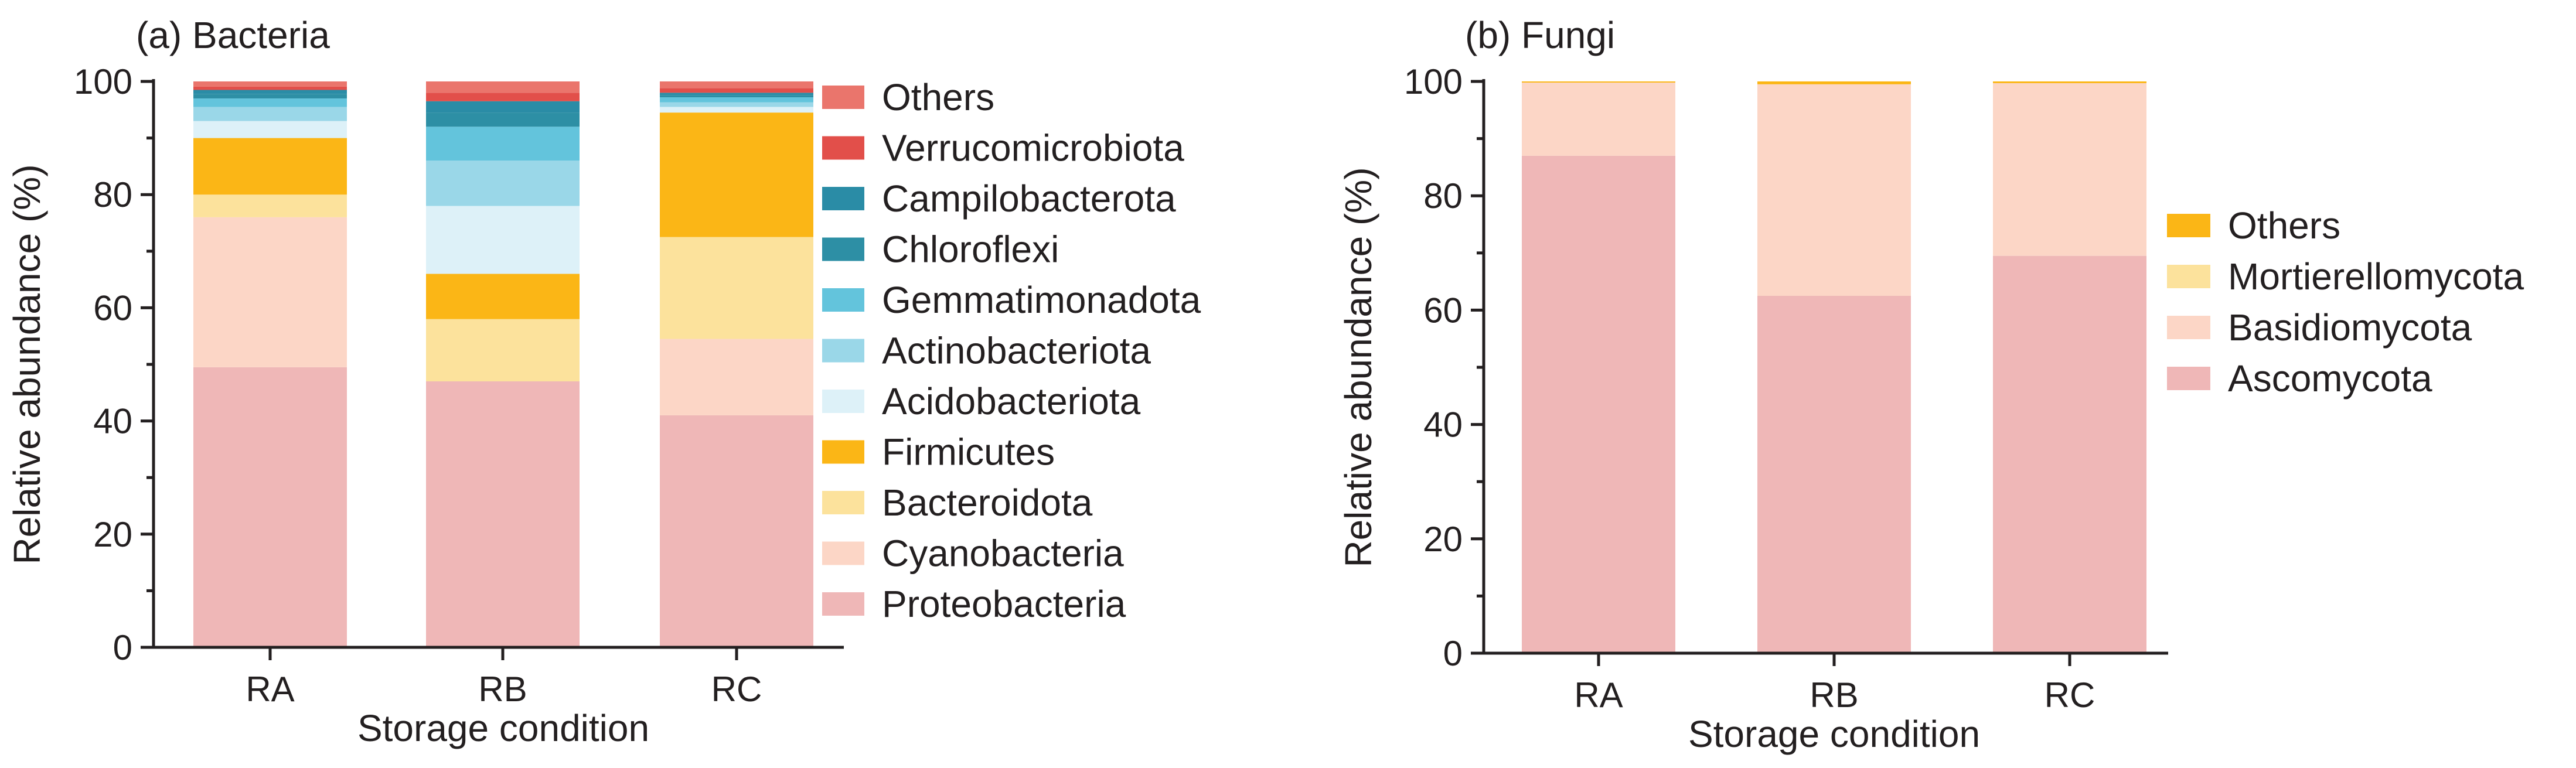 The width and height of the screenshot is (2576, 768). Describe the element at coordinates (270, 292) in the screenshot. I see `bar-segment-ra-cyanobacteria` at that location.